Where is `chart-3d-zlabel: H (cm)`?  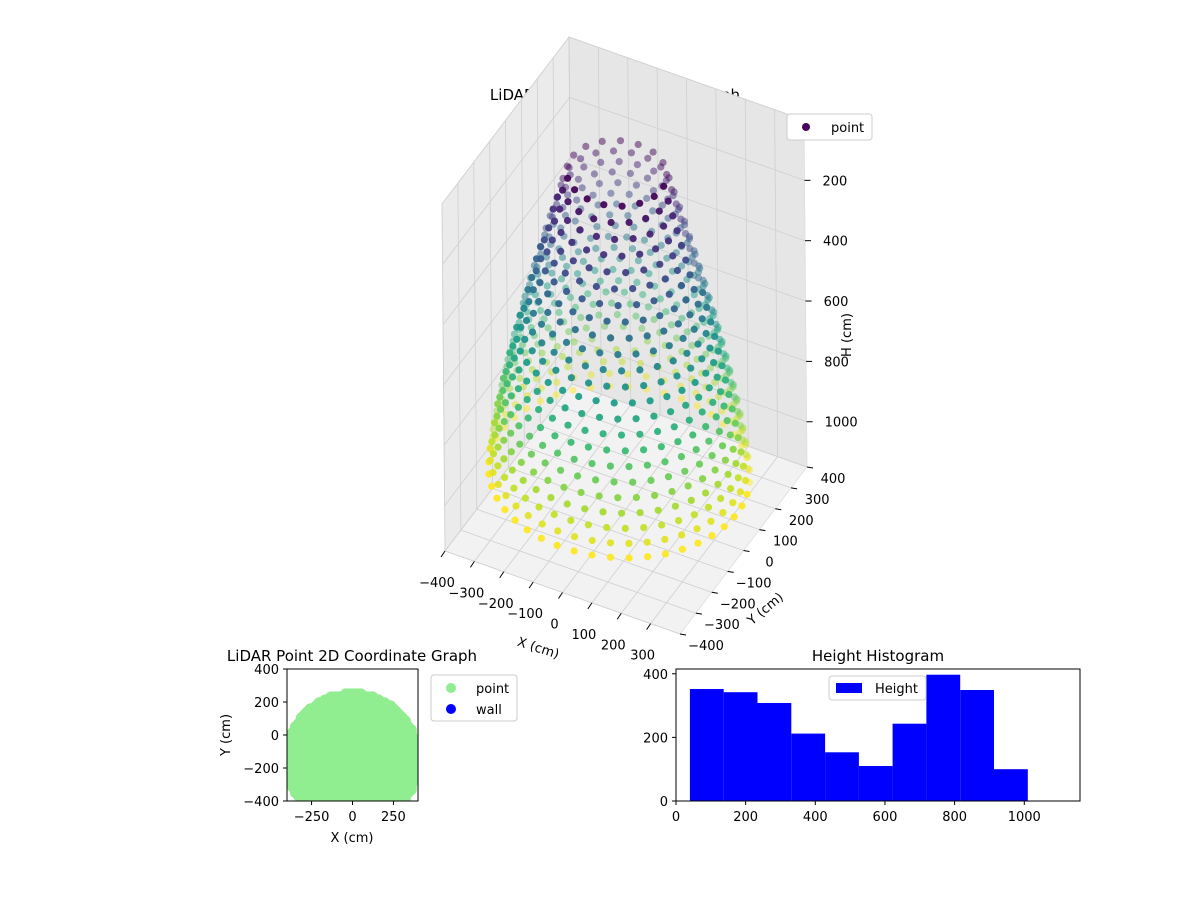 chart-3d-zlabel: H (cm) is located at coordinates (847, 335).